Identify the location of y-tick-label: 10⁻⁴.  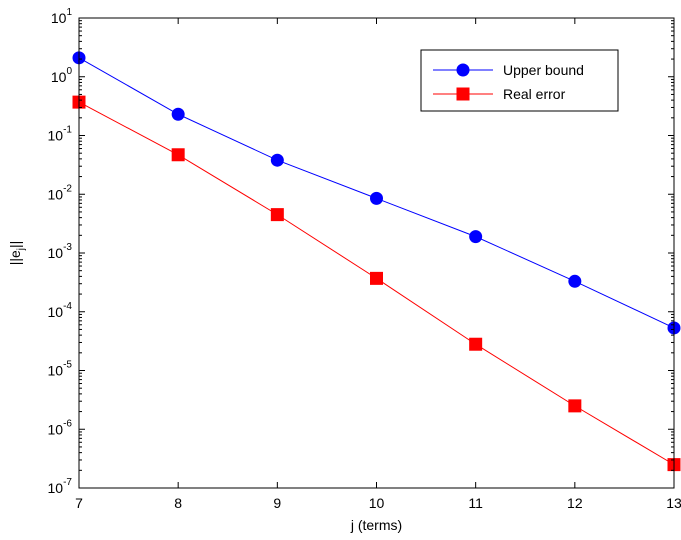
(60, 310).